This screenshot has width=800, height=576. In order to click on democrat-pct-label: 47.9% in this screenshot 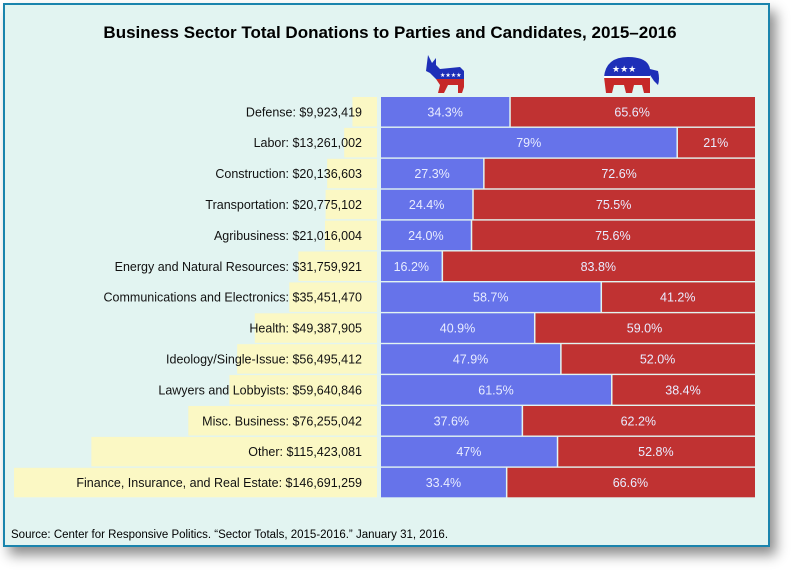, I will do `click(470, 359)`.